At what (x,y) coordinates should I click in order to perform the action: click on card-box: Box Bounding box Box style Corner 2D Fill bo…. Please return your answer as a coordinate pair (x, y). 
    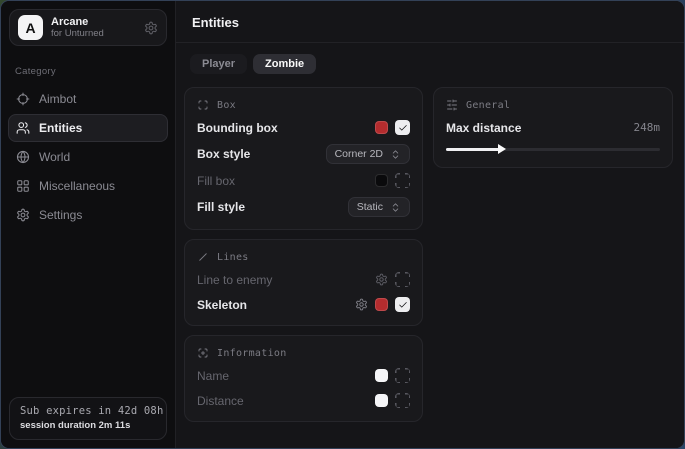
    Looking at the image, I should click on (303, 158).